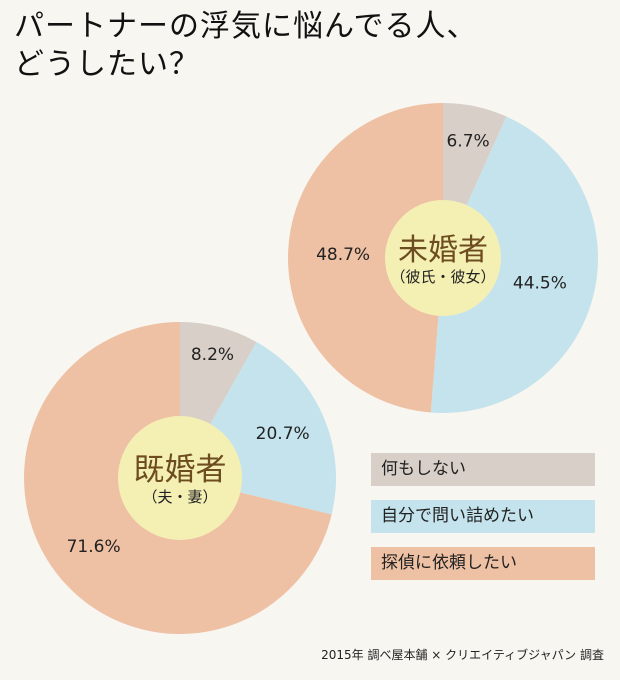 This screenshot has height=680, width=620. Describe the element at coordinates (94, 547) in the screenshot. I see `married-label-detective: 71.6%` at that location.